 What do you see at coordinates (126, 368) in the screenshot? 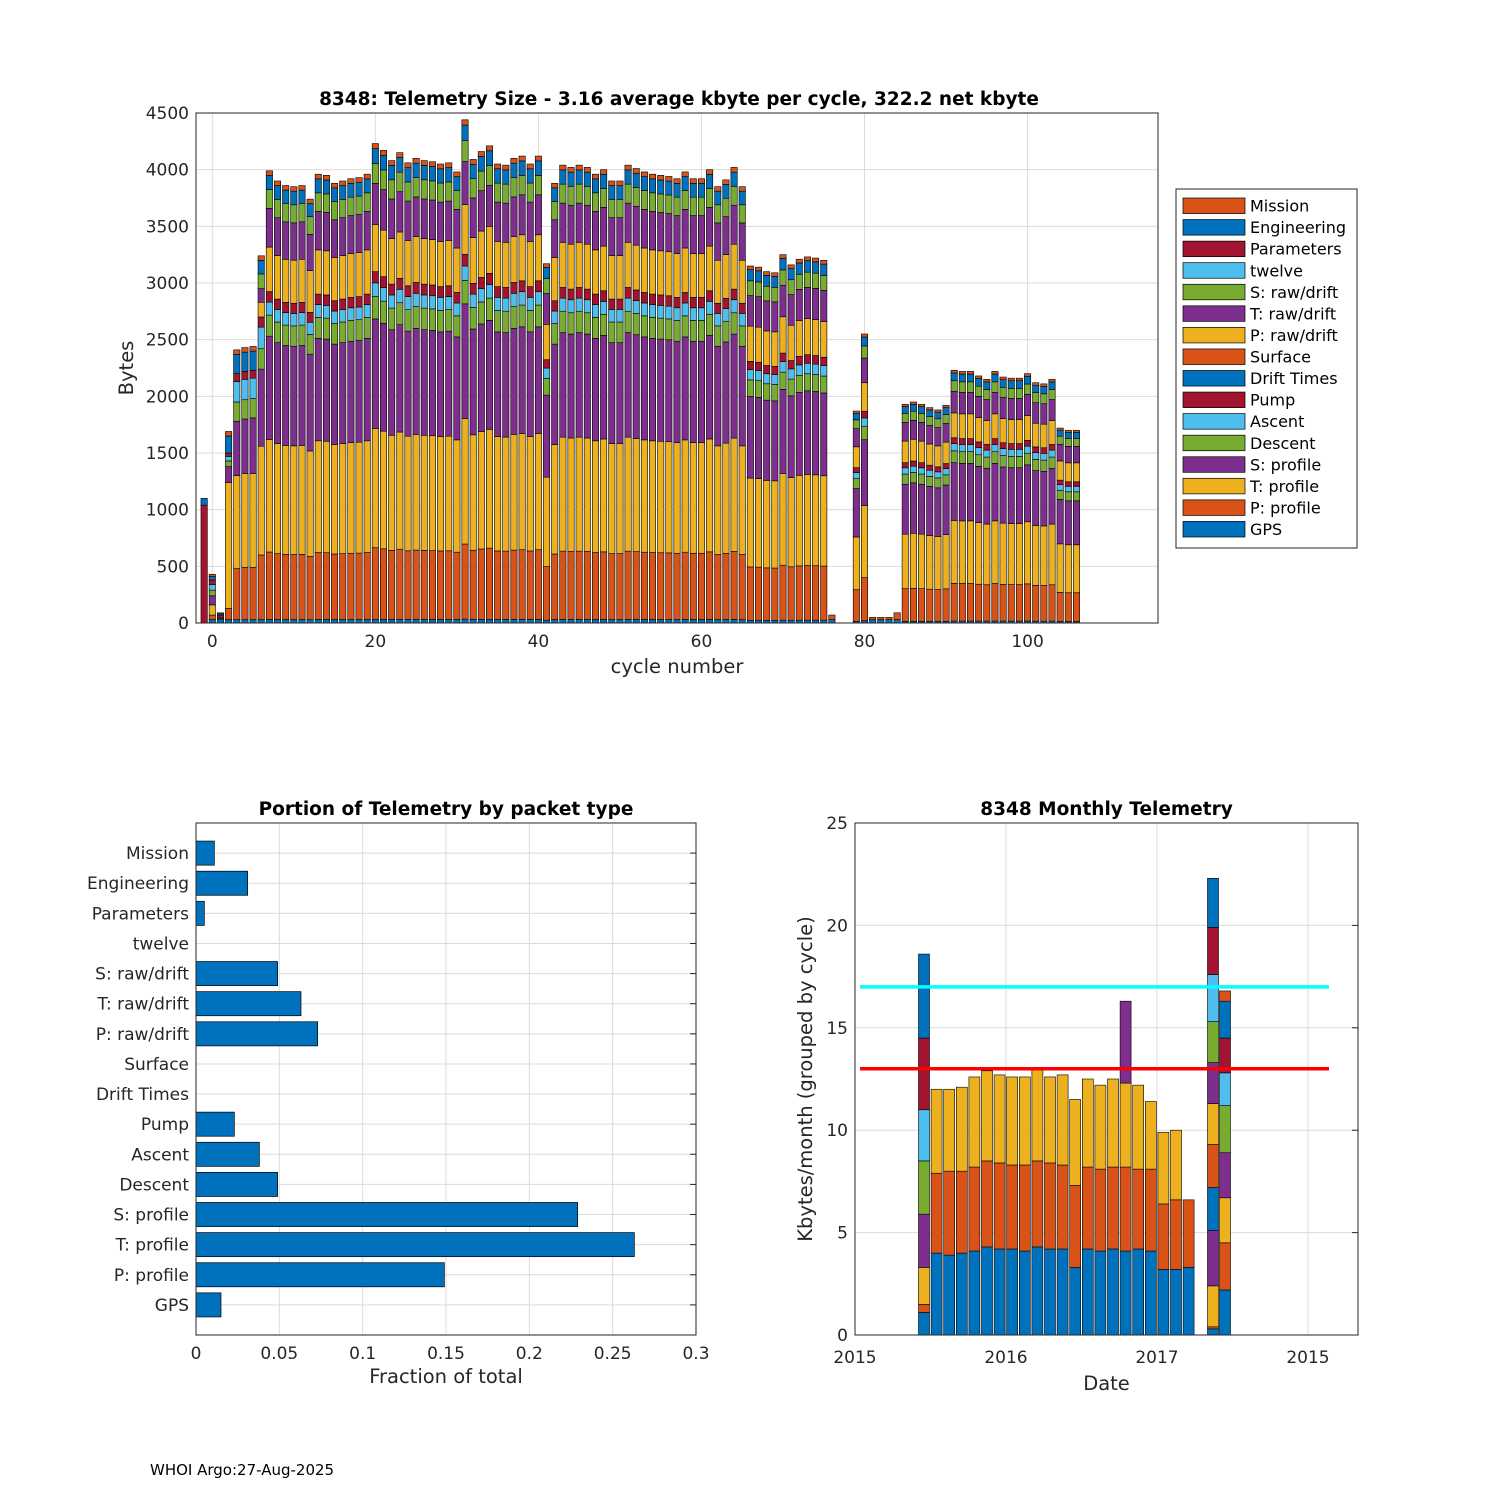
I see `y-axis-label: Bytes` at bounding box center [126, 368].